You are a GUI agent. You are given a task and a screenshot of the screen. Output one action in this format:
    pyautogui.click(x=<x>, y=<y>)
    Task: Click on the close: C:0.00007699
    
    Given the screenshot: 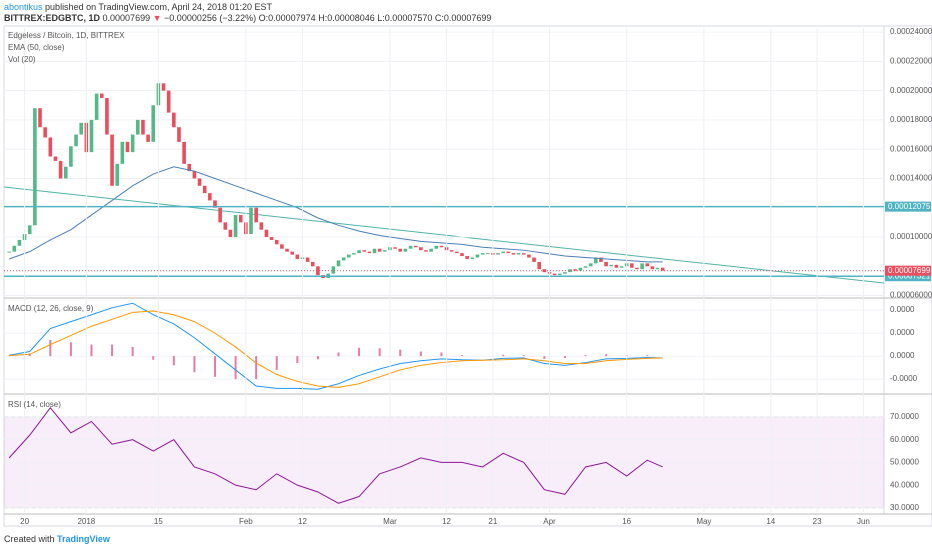 What is the action you would take?
    pyautogui.click(x=463, y=18)
    